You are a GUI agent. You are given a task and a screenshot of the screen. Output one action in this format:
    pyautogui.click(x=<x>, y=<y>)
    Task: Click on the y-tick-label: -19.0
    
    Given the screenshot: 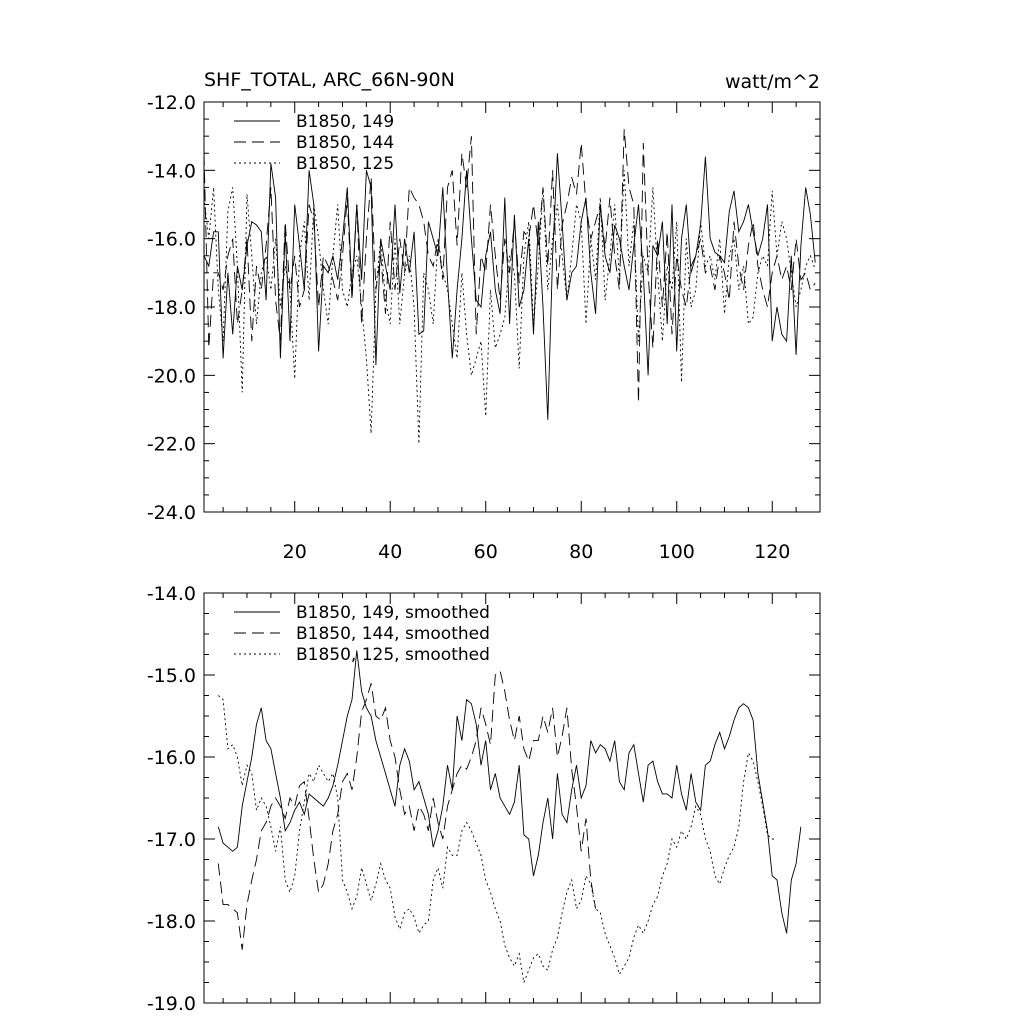 What is the action you would take?
    pyautogui.click(x=171, y=1004)
    